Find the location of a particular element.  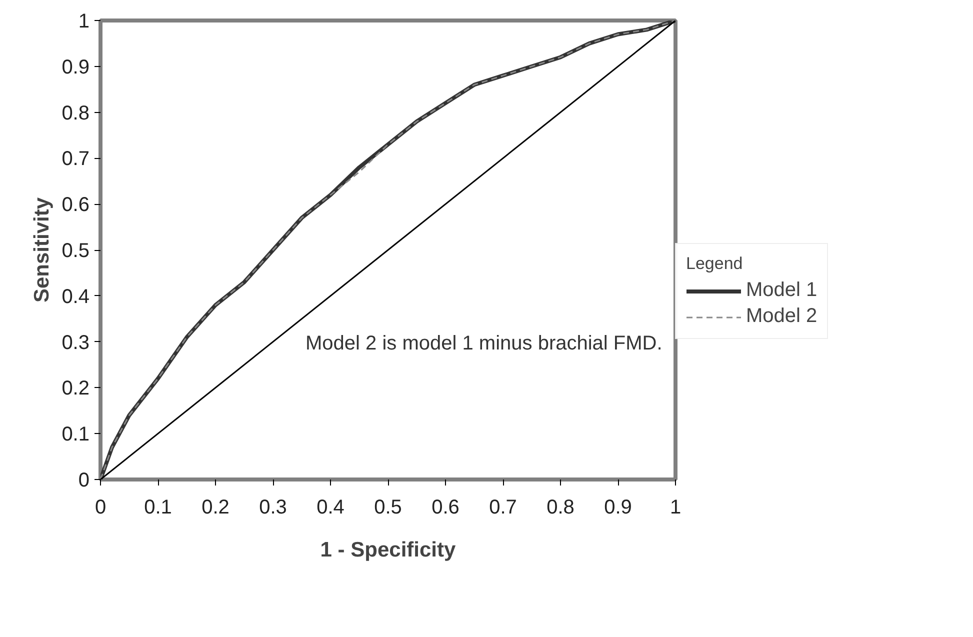

x-tick-label: 1 is located at coordinates (676, 507).